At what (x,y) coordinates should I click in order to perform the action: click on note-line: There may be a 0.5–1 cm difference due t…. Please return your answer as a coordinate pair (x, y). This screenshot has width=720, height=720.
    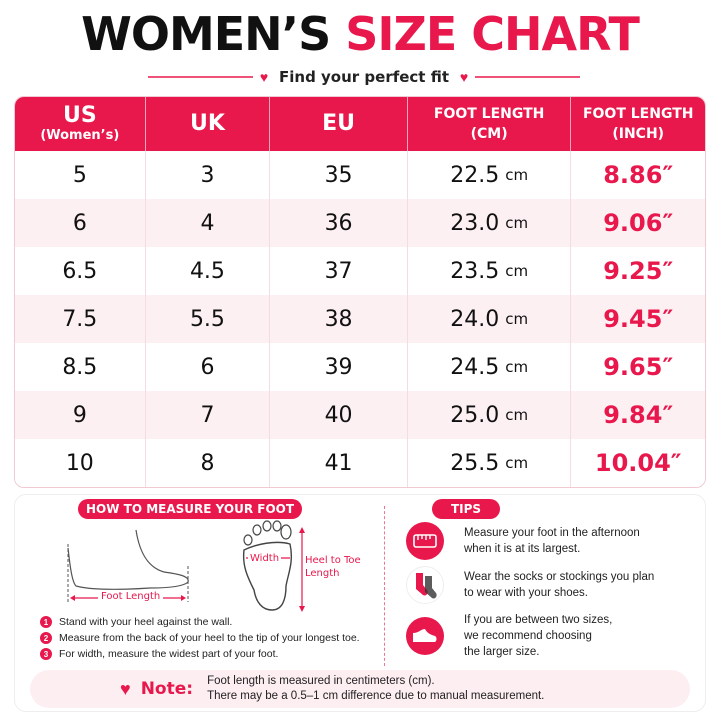
    Looking at the image, I should click on (376, 696).